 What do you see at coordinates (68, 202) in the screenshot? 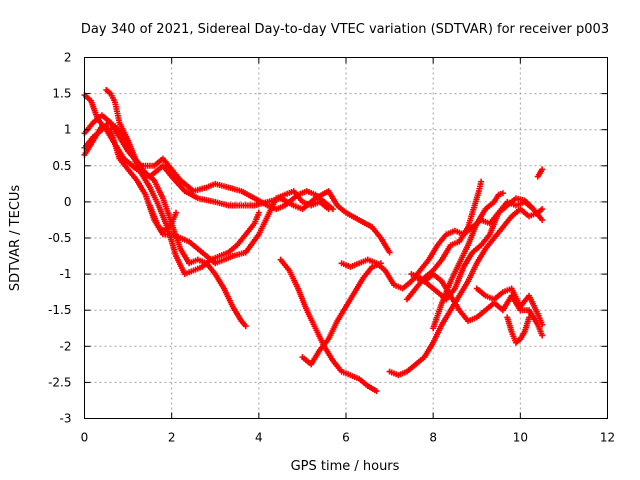
I see `y-tick-label: 0` at bounding box center [68, 202].